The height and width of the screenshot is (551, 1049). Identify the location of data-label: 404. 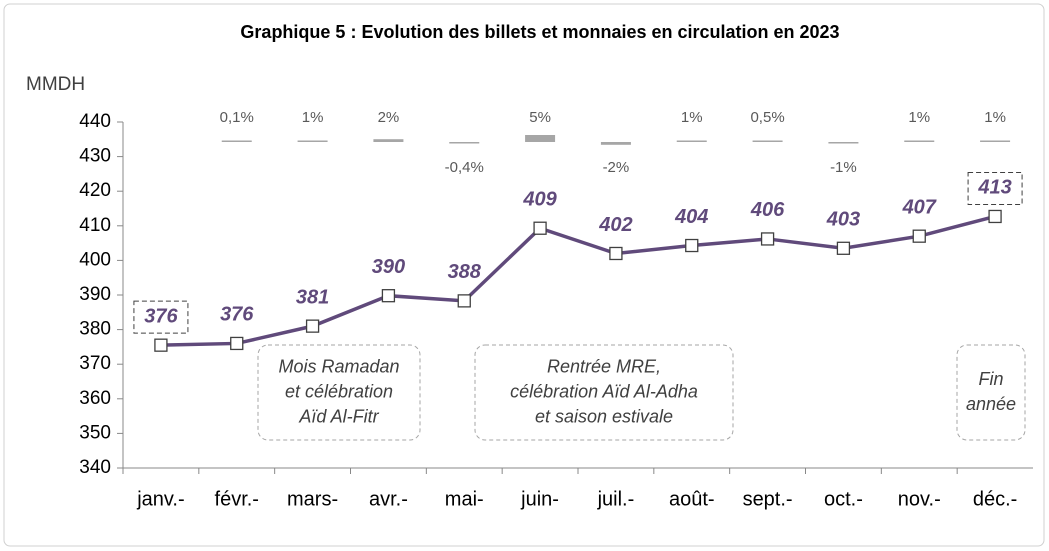
(691, 217).